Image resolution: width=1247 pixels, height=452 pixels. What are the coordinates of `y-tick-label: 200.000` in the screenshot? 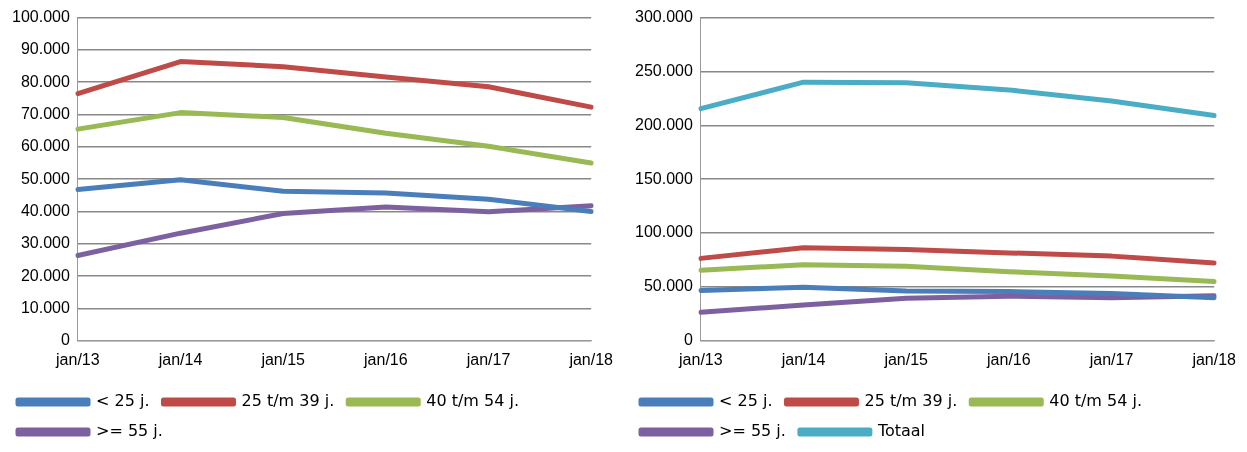 It's located at (663, 124).